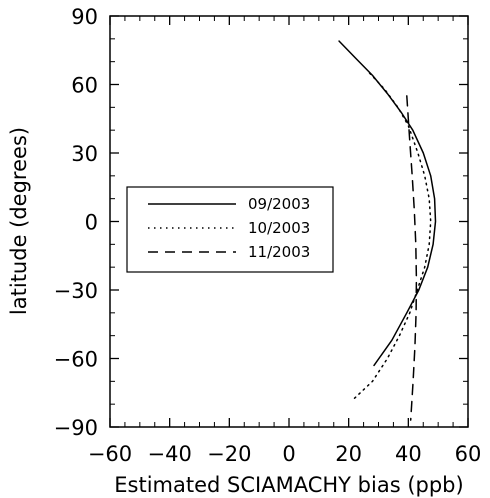 Image resolution: width=490 pixels, height=498 pixels. Describe the element at coordinates (84, 154) in the screenshot. I see `y-tick-label: 30` at that location.